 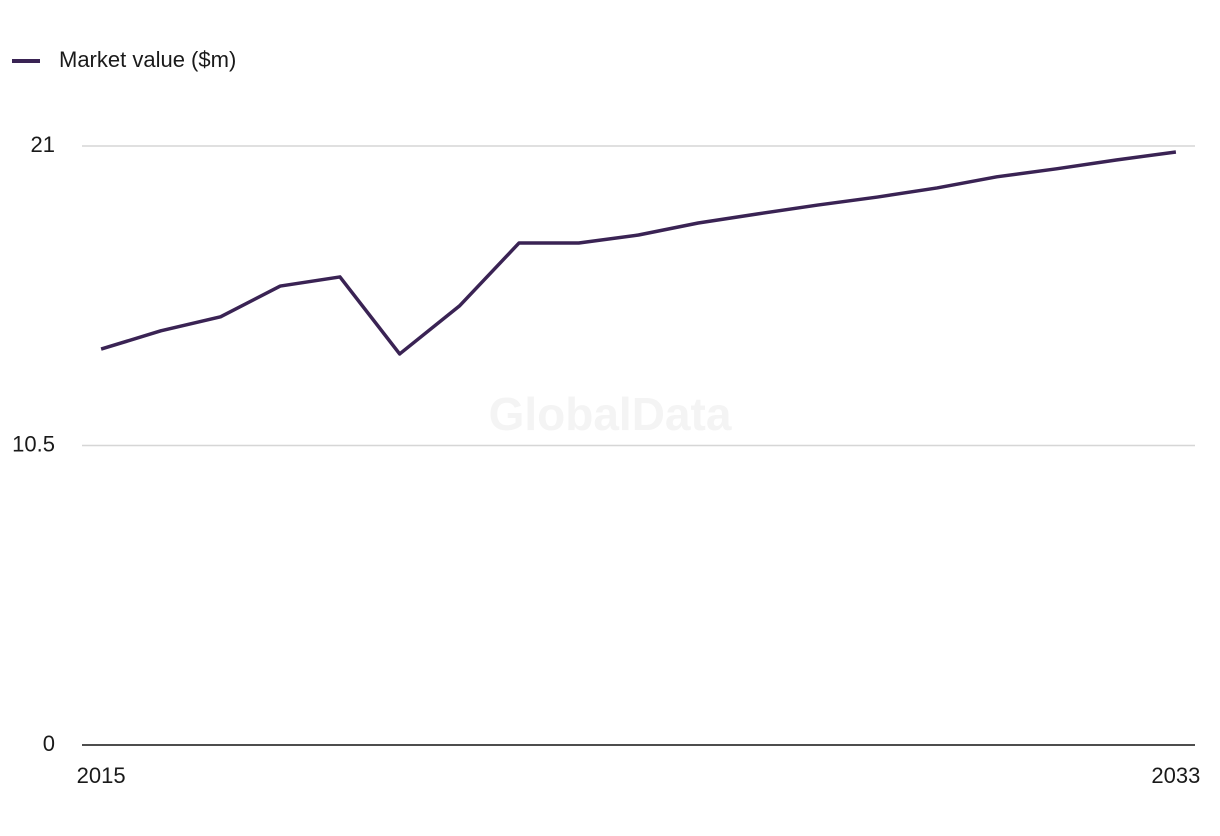 What do you see at coordinates (147, 59) in the screenshot?
I see `legend-label: Market value ($m)` at bounding box center [147, 59].